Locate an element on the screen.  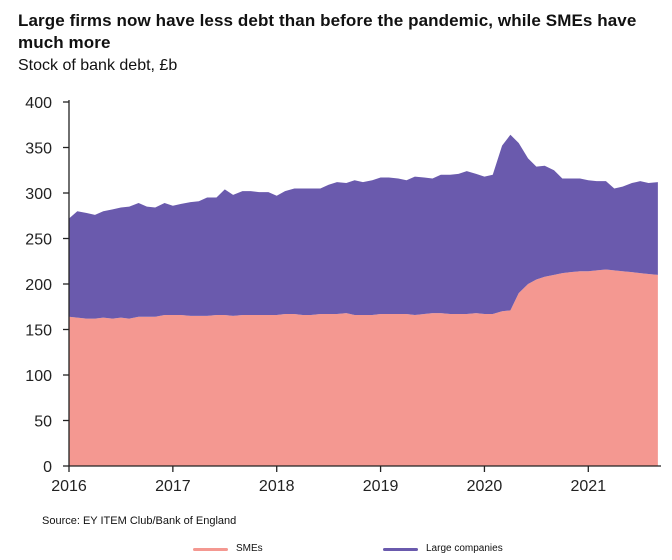
legend-item-large-companies: Large companies is located at coordinates (443, 549).